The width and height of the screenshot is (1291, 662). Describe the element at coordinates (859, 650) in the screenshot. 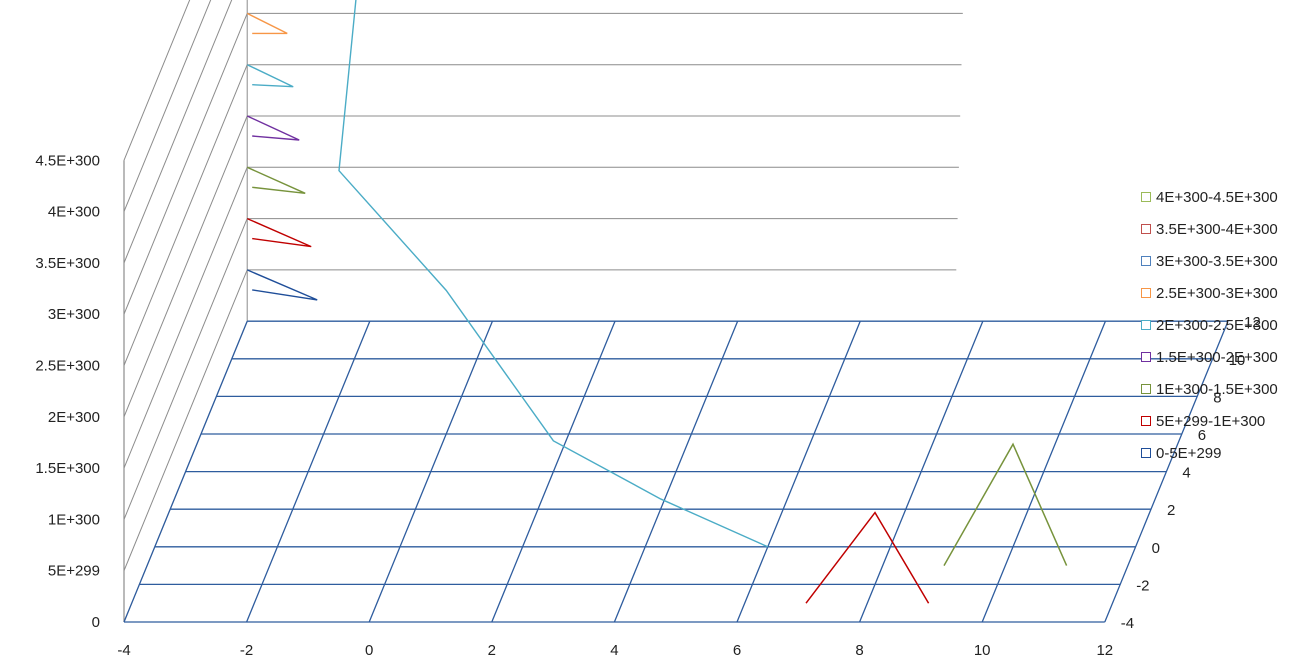

I see `x-tick-label: 8` at that location.